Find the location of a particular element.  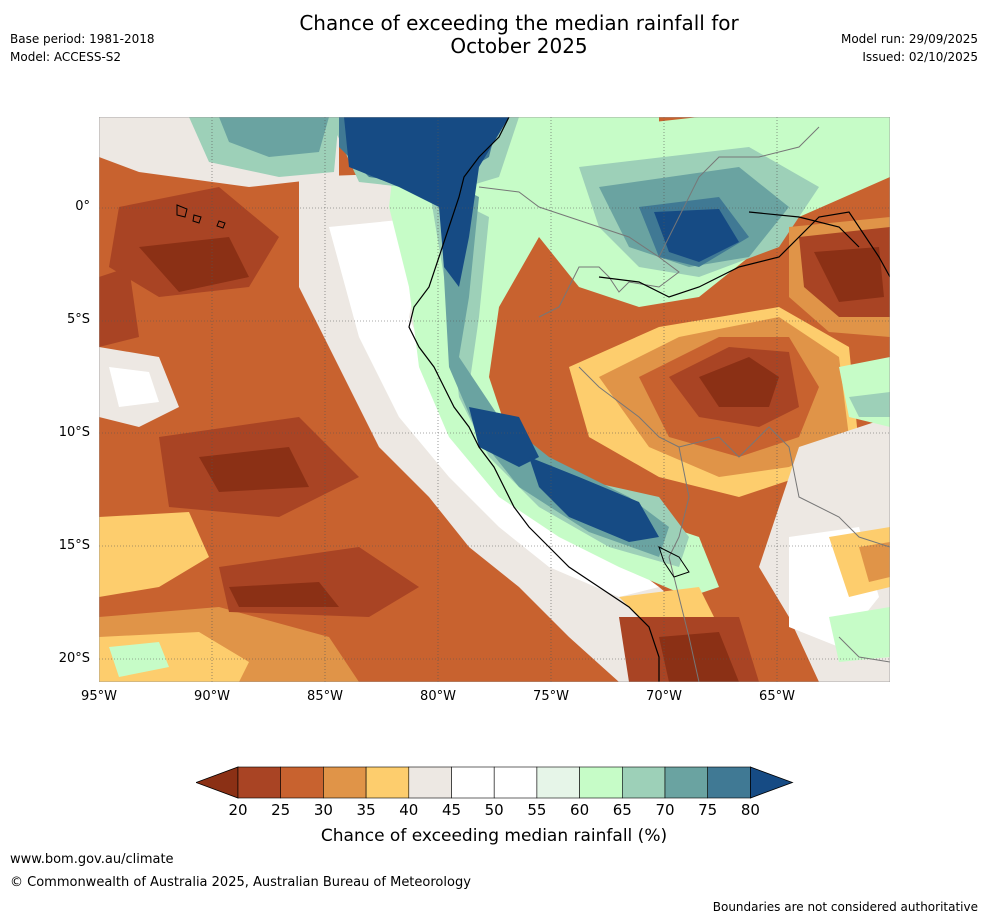

colorbar-tick-35: 35 is located at coordinates (366, 810).